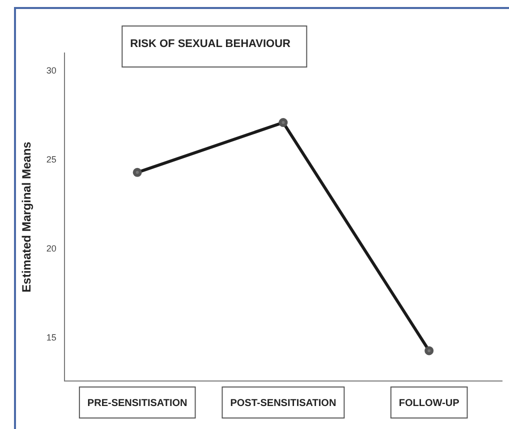  Describe the element at coordinates (51, 70) in the screenshot. I see `y-tick-label: 30` at that location.